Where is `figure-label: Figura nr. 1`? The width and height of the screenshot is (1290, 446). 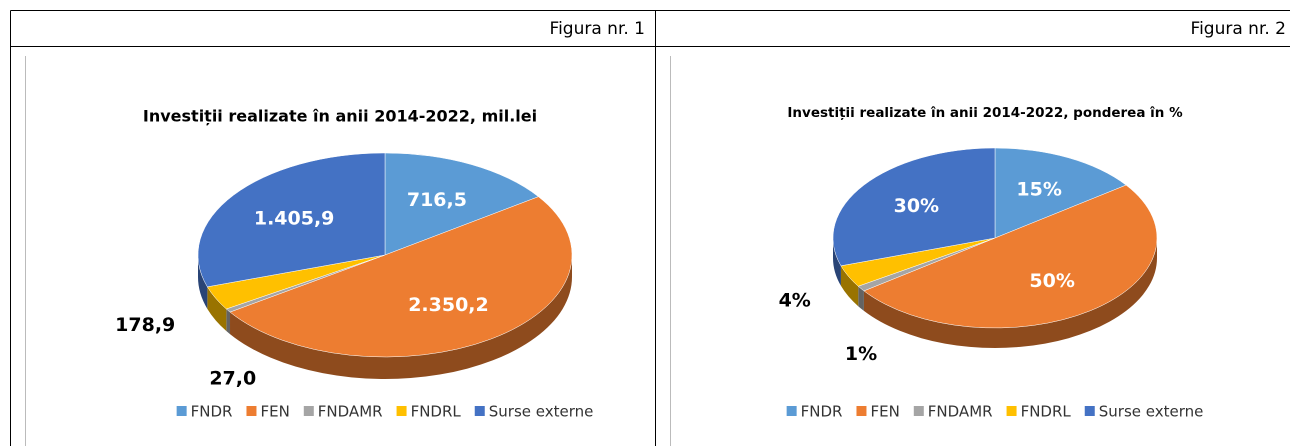 figure-label: Figura nr. 1 is located at coordinates (597, 29).